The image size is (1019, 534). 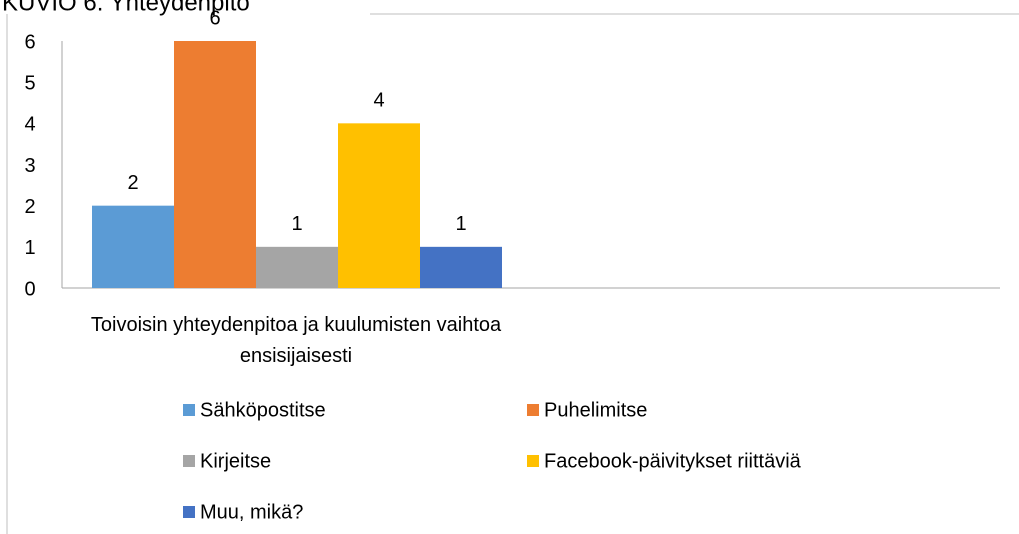 I want to click on y-tick-label: 1, so click(x=29, y=248).